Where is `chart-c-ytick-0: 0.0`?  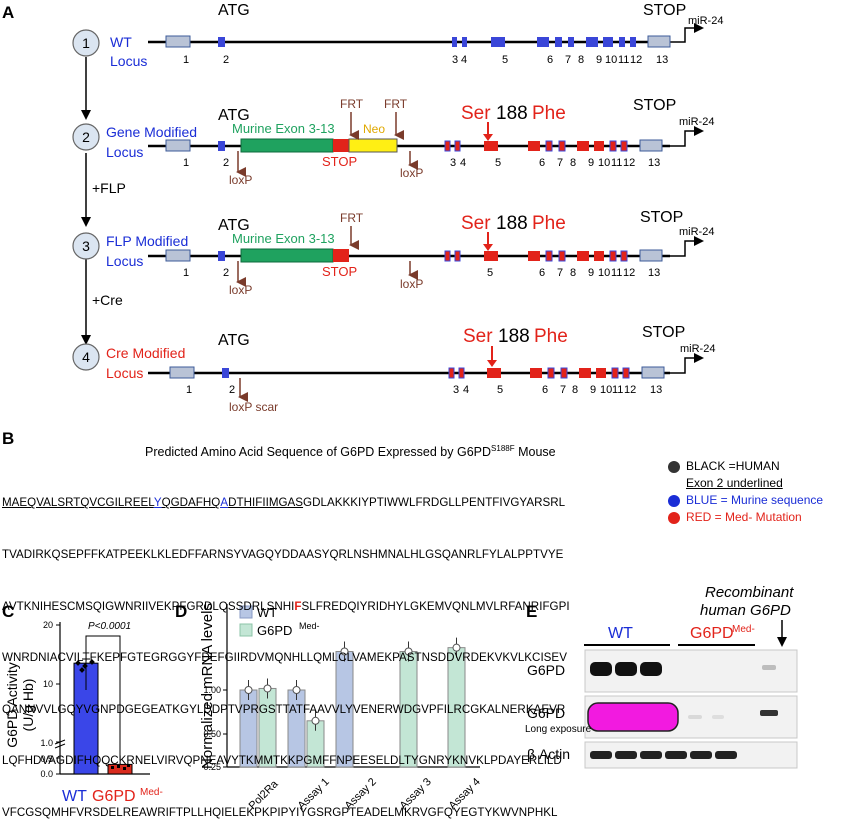
chart-c-ytick-0: 0.0 is located at coordinates (46, 774).